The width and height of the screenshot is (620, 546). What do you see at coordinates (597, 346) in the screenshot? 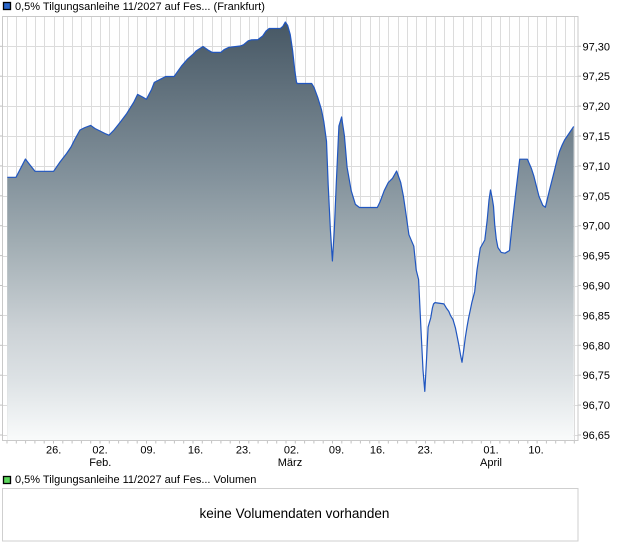
I see `svg-text: 96,80` at bounding box center [597, 346].